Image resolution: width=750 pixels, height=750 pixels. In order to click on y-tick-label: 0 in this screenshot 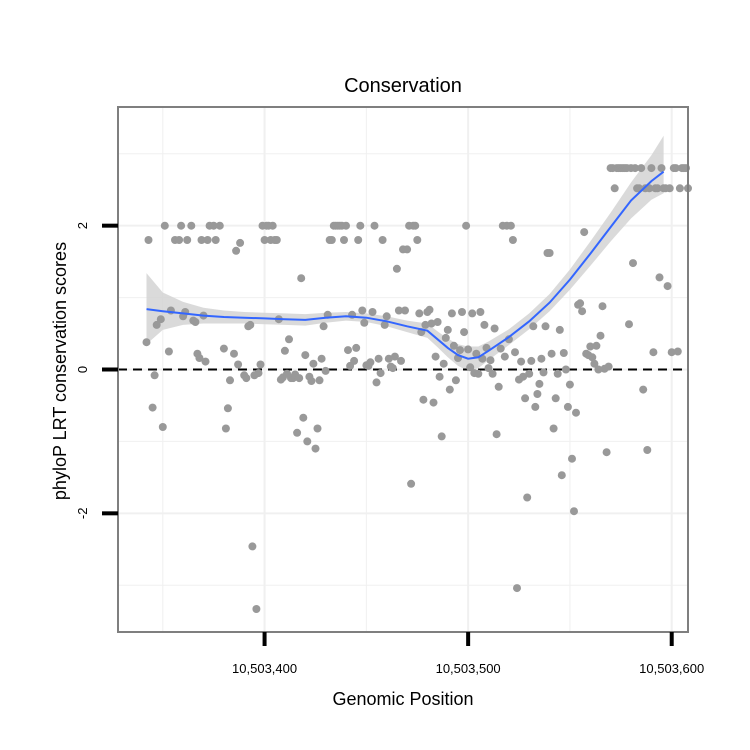, I will do `click(82, 369)`.